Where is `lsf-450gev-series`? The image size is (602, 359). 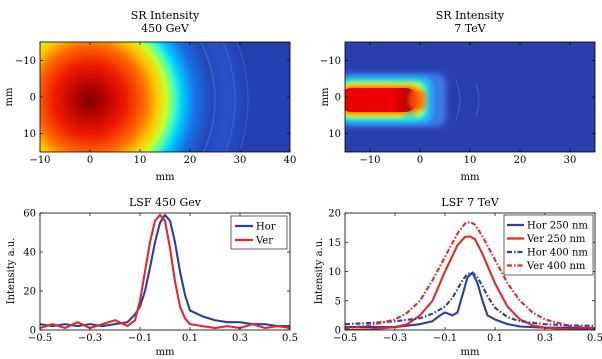 lsf-450gev-series is located at coordinates (165, 271).